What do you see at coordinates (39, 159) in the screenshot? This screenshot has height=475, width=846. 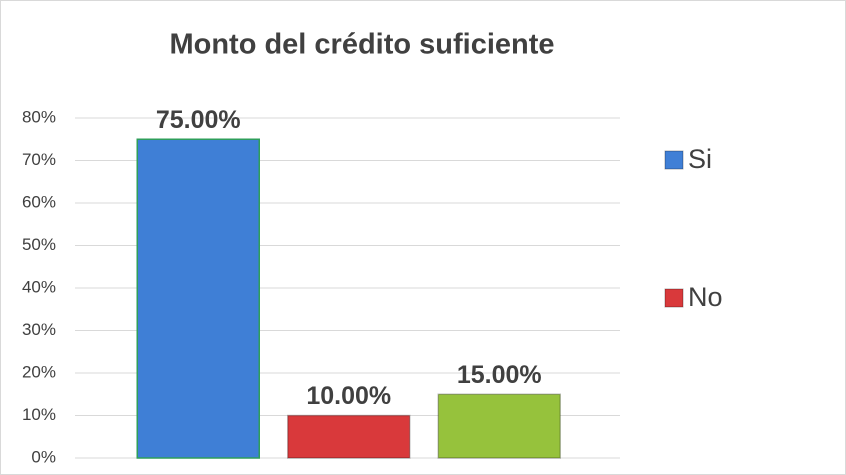 I see `y-tick-label: 70%` at bounding box center [39, 159].